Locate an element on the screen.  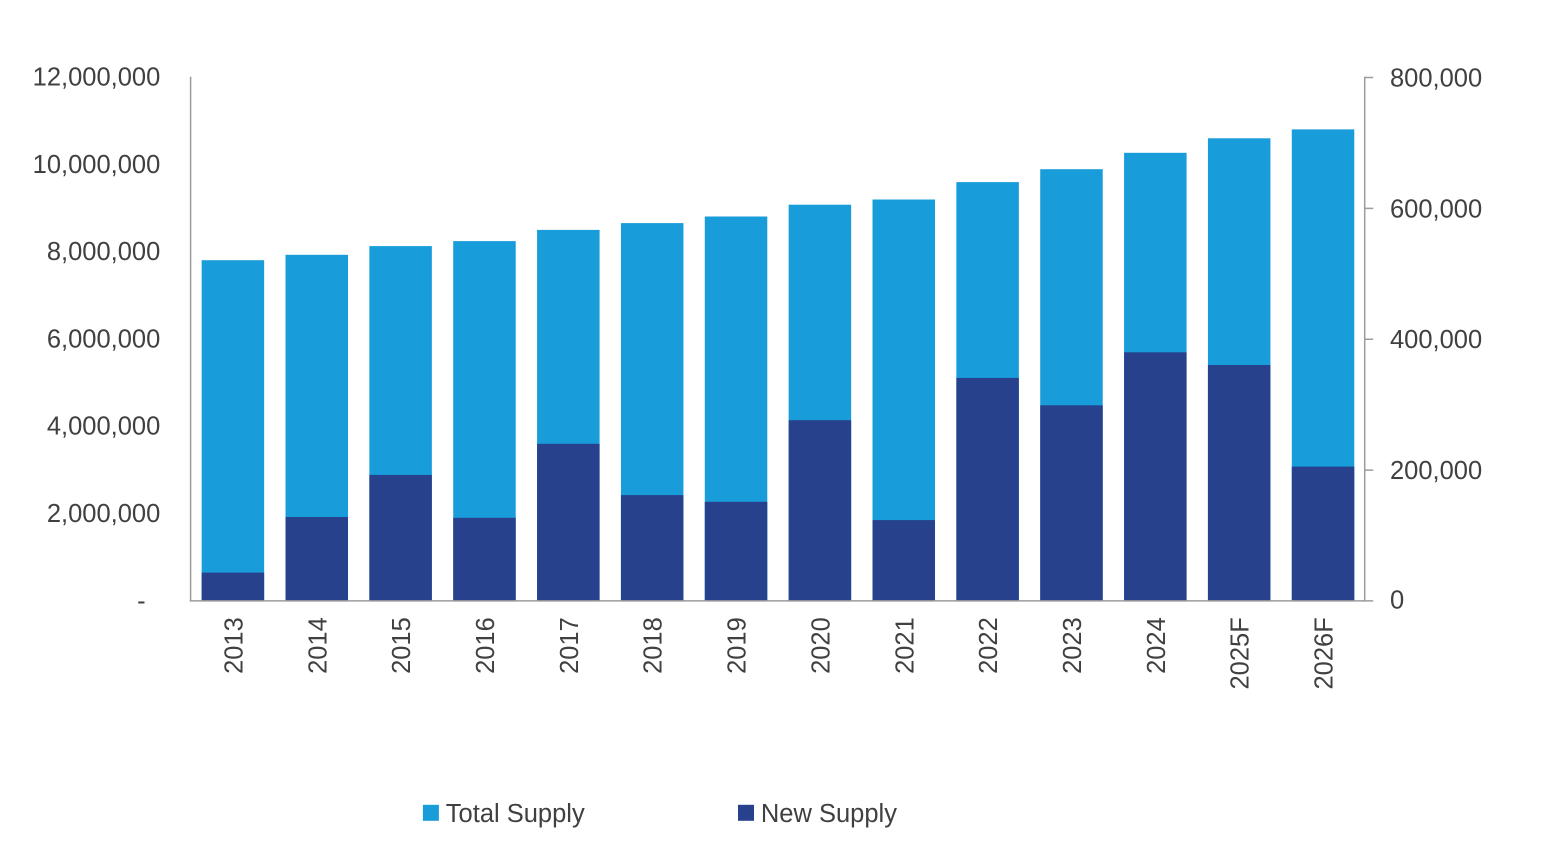
svg-text: 2017 is located at coordinates (570, 645).